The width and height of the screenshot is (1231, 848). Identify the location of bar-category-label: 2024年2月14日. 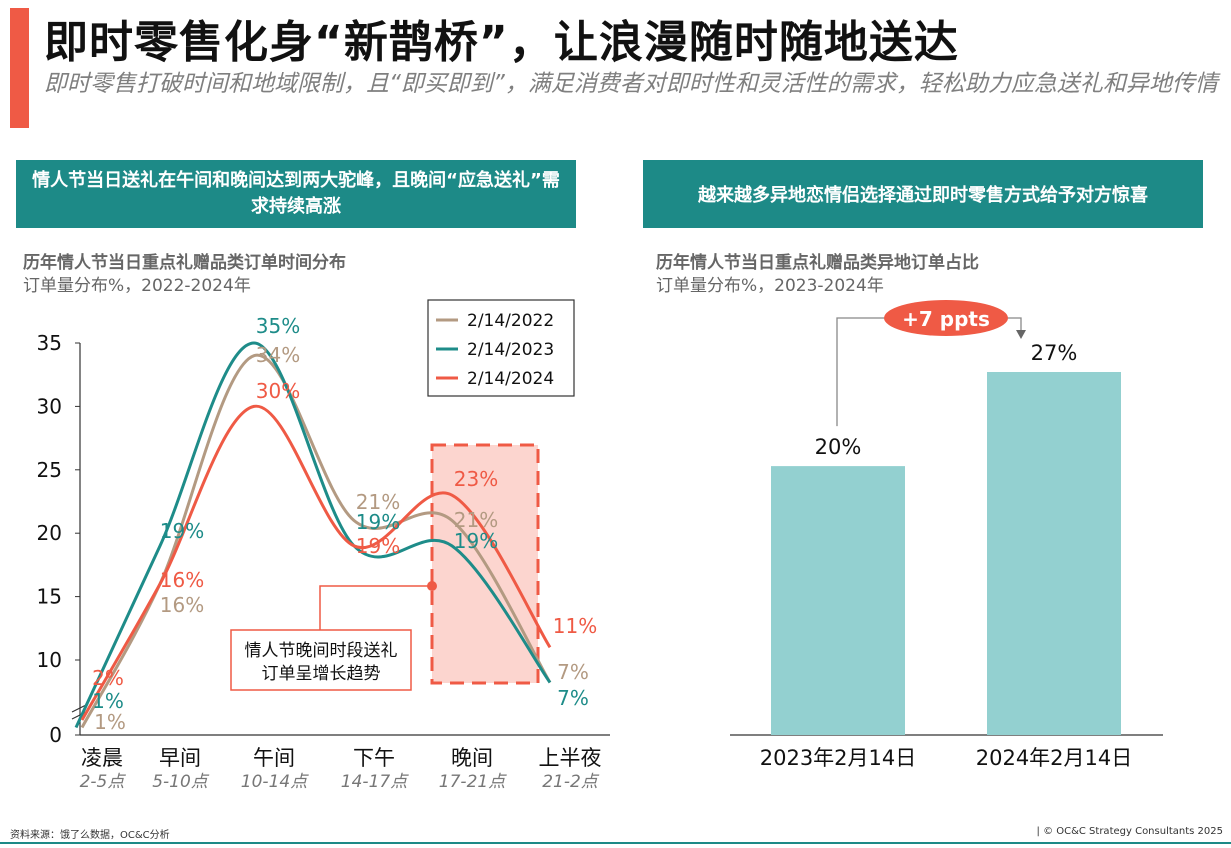
(1054, 758).